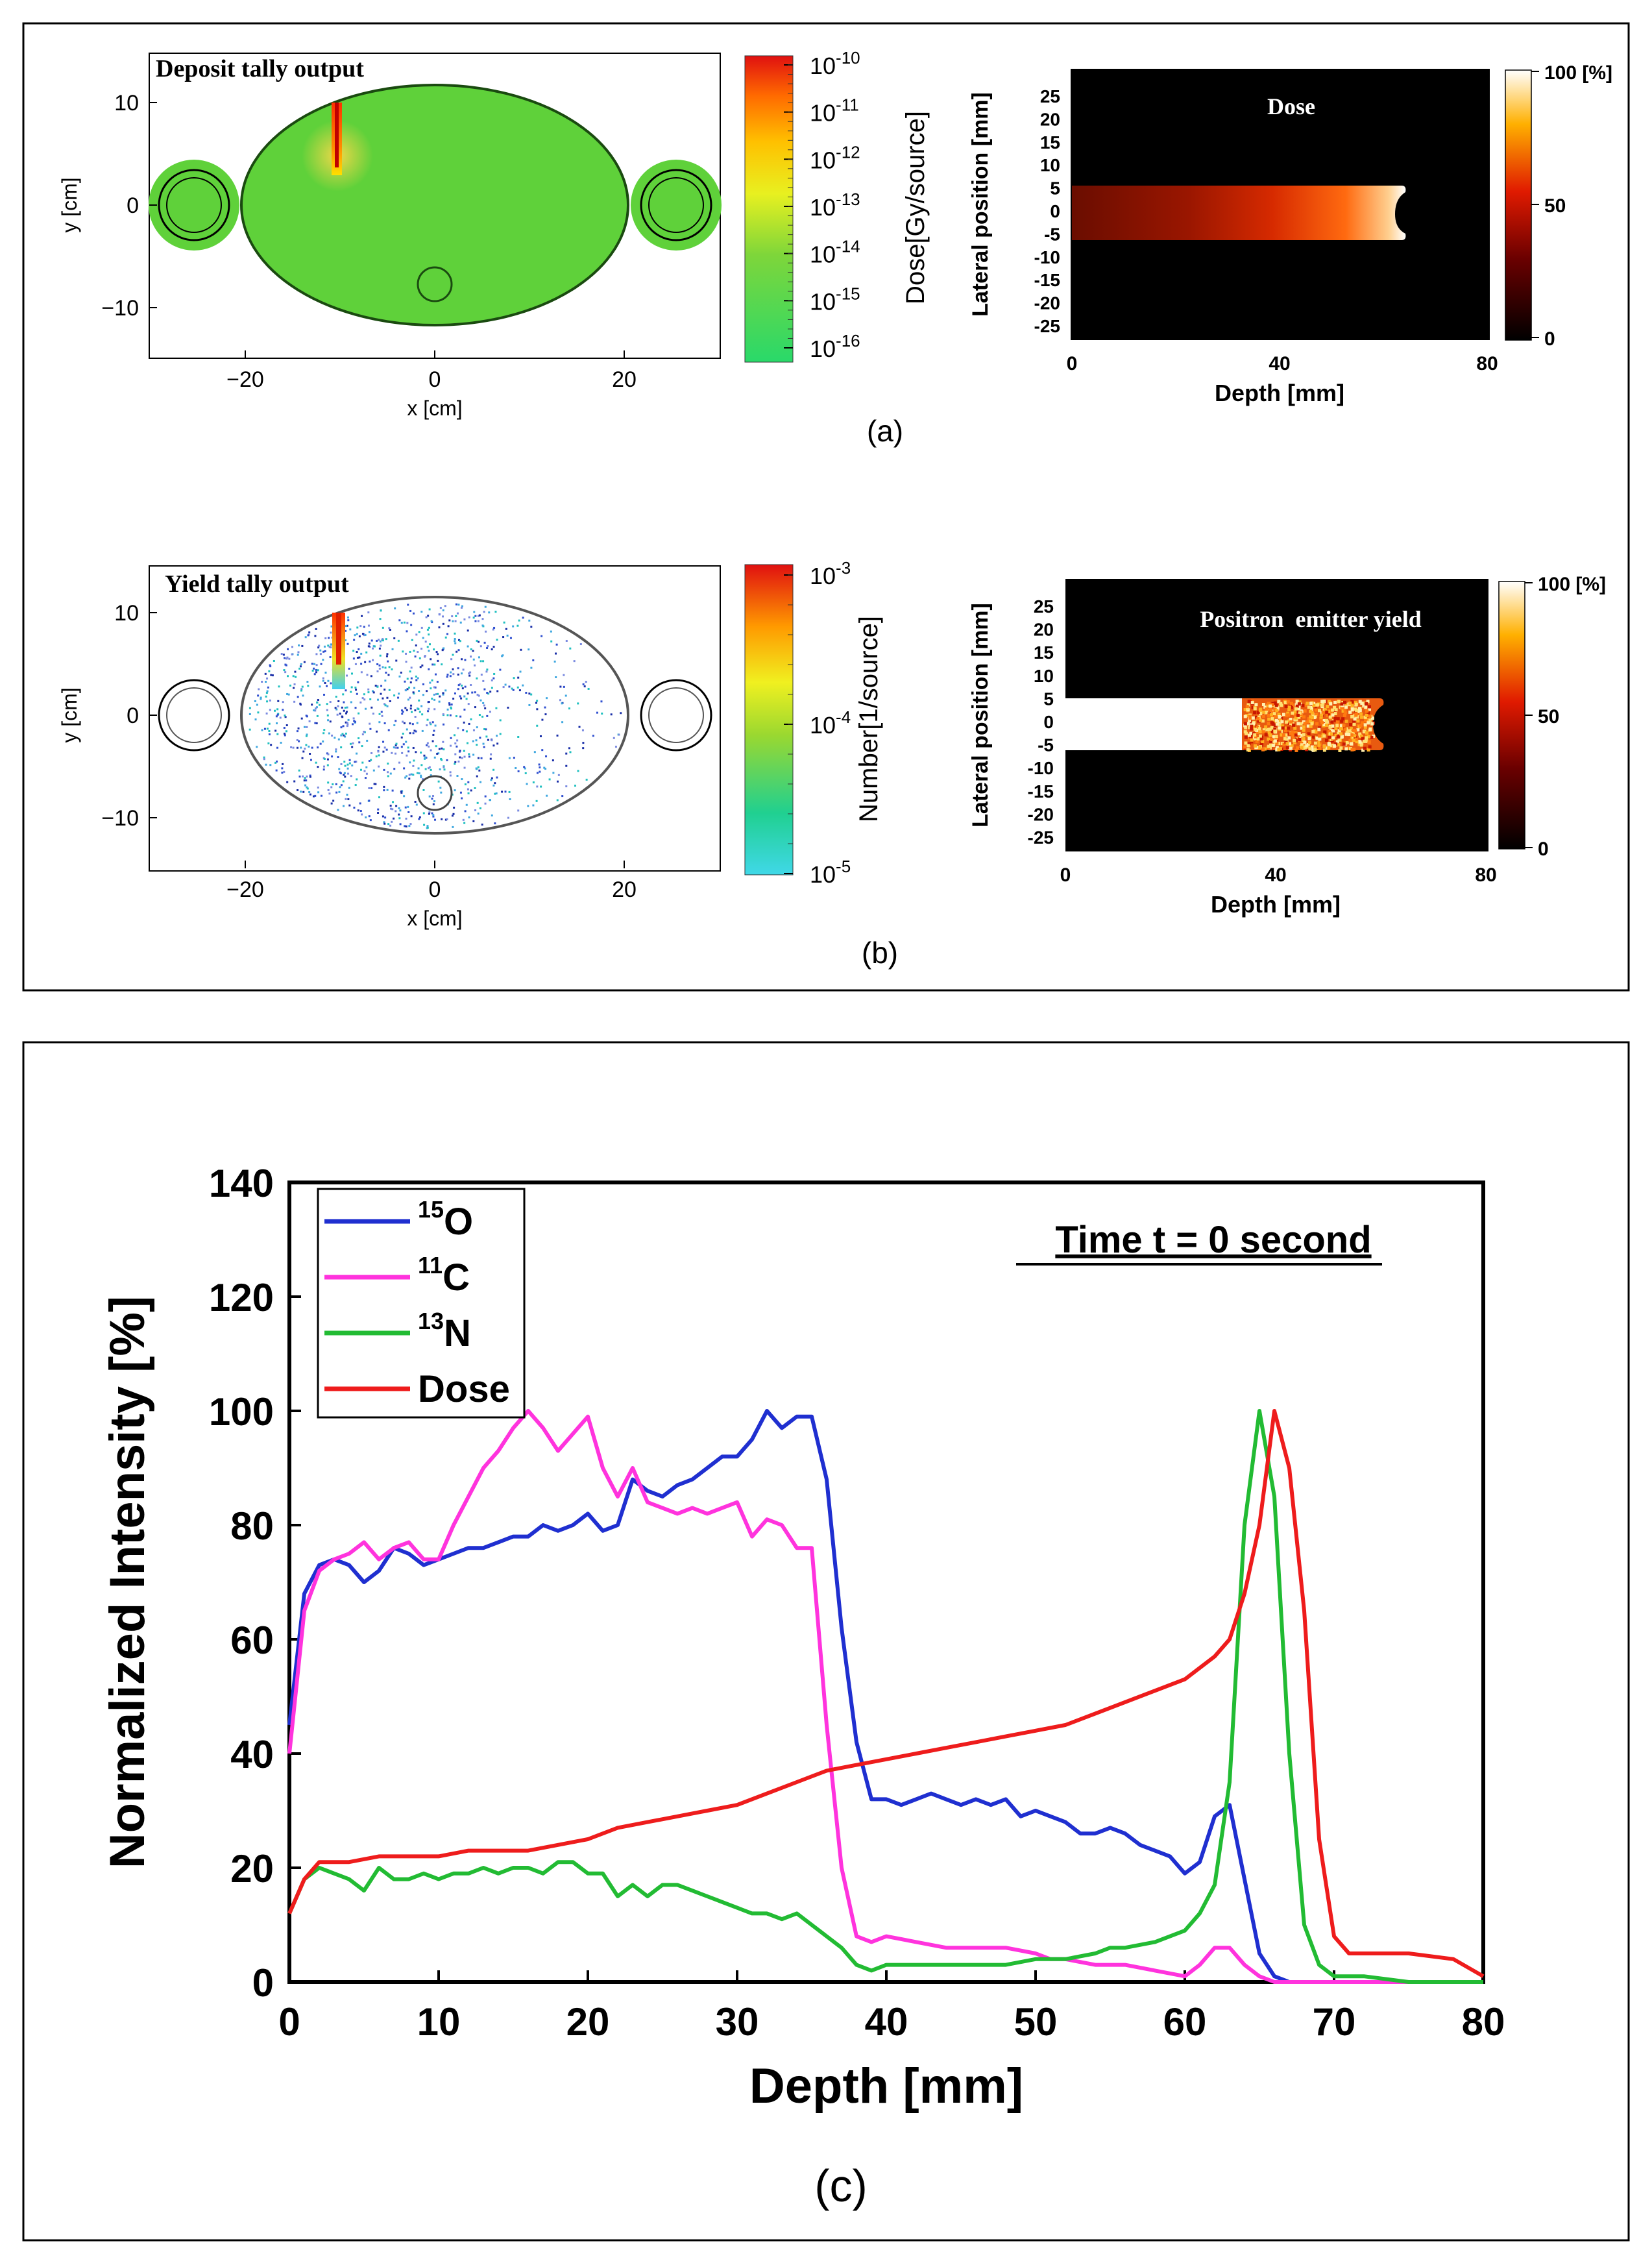  Describe the element at coordinates (886, 2022) in the screenshot. I see `x-tick-label: 40` at that location.